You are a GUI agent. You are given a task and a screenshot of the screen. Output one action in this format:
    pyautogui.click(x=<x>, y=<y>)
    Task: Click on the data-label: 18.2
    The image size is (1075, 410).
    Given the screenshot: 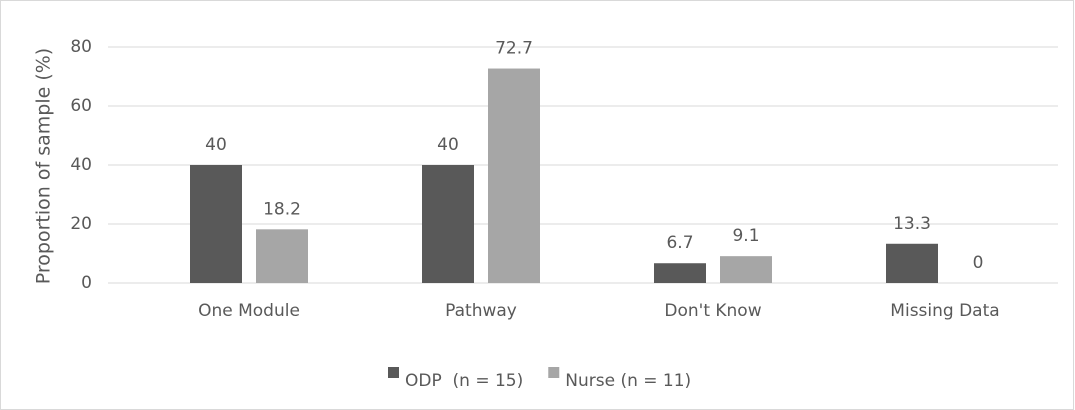 What is the action you would take?
    pyautogui.click(x=282, y=209)
    